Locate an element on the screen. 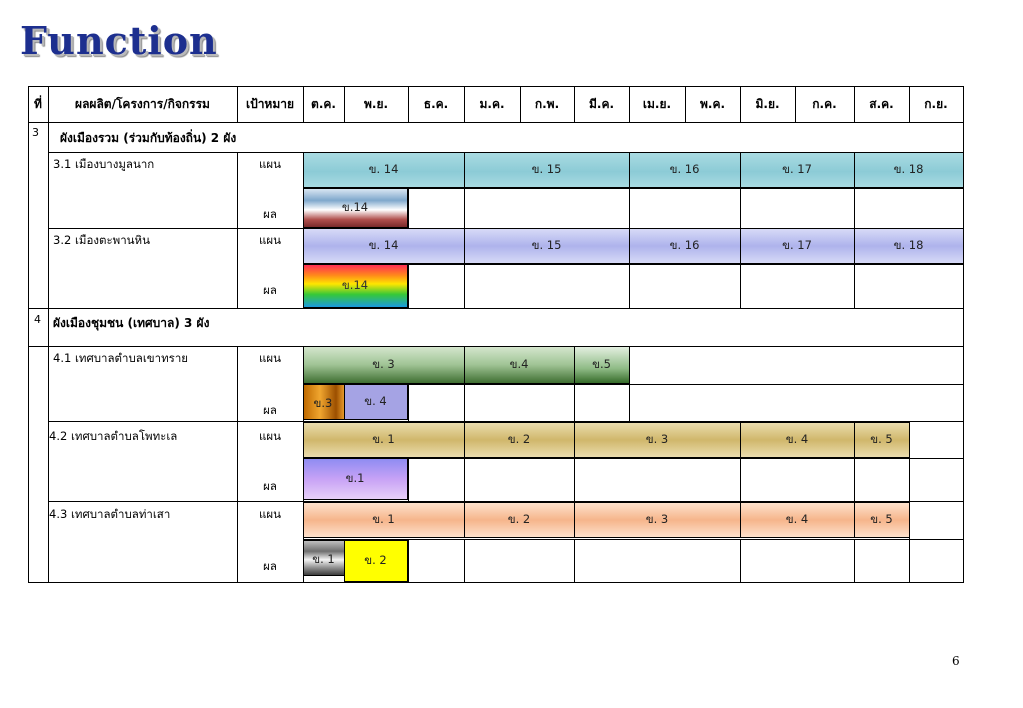  section-title: ผังเมืองชุมชน (เทศบาล) 3 ผัง is located at coordinates (131, 323).